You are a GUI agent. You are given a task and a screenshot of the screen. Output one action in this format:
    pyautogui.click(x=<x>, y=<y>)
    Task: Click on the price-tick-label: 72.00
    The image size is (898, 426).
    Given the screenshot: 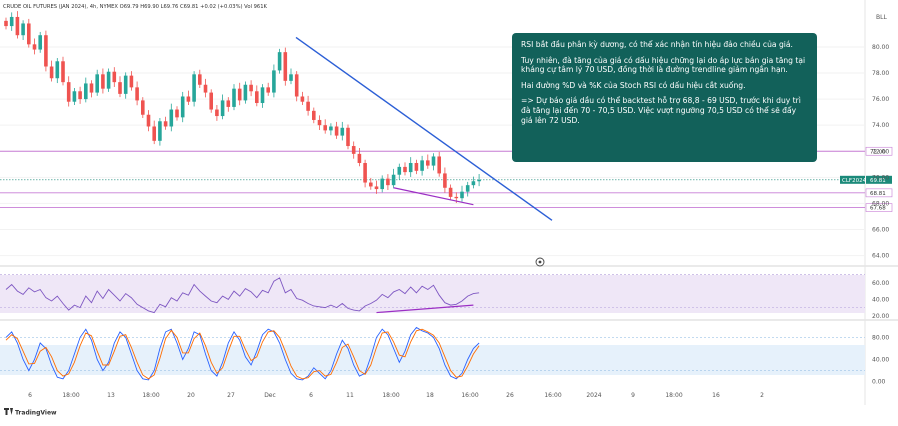 What is the action you would take?
    pyautogui.click(x=880, y=151)
    